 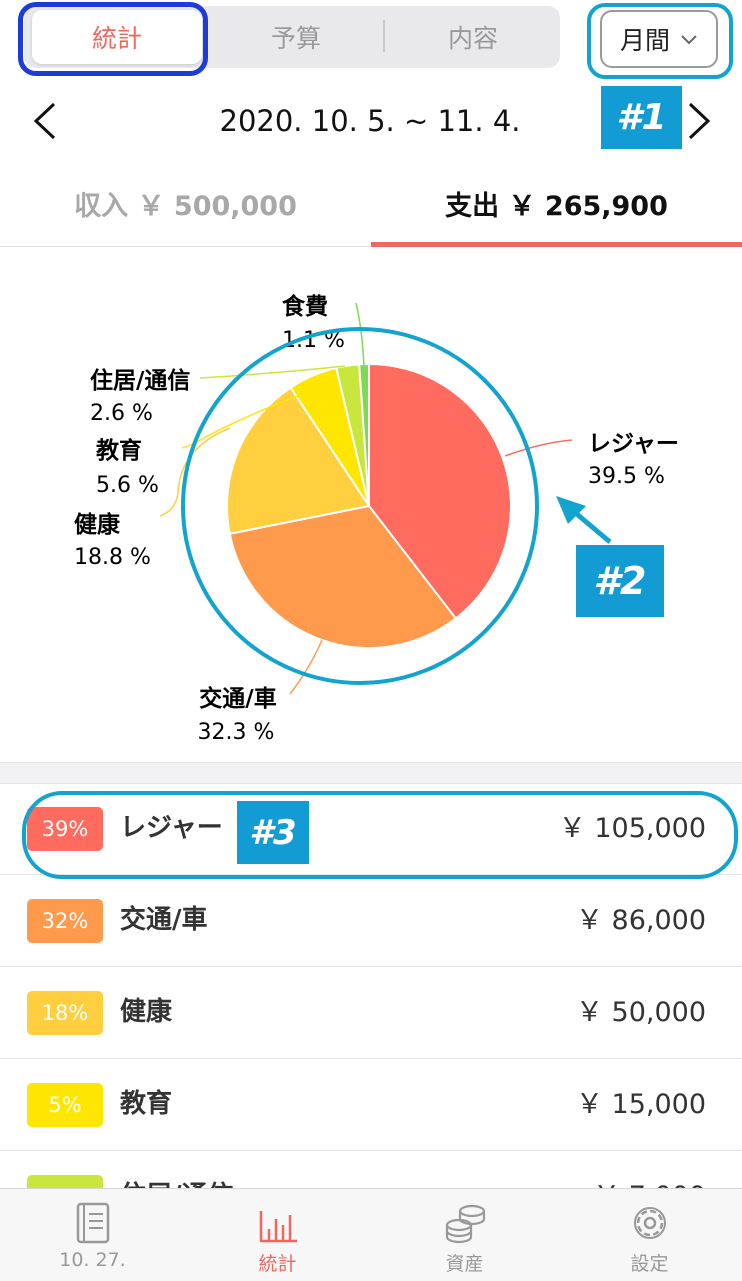 What do you see at coordinates (185, 206) in the screenshot?
I see `tab-income: 収入 ￥ 500,000` at bounding box center [185, 206].